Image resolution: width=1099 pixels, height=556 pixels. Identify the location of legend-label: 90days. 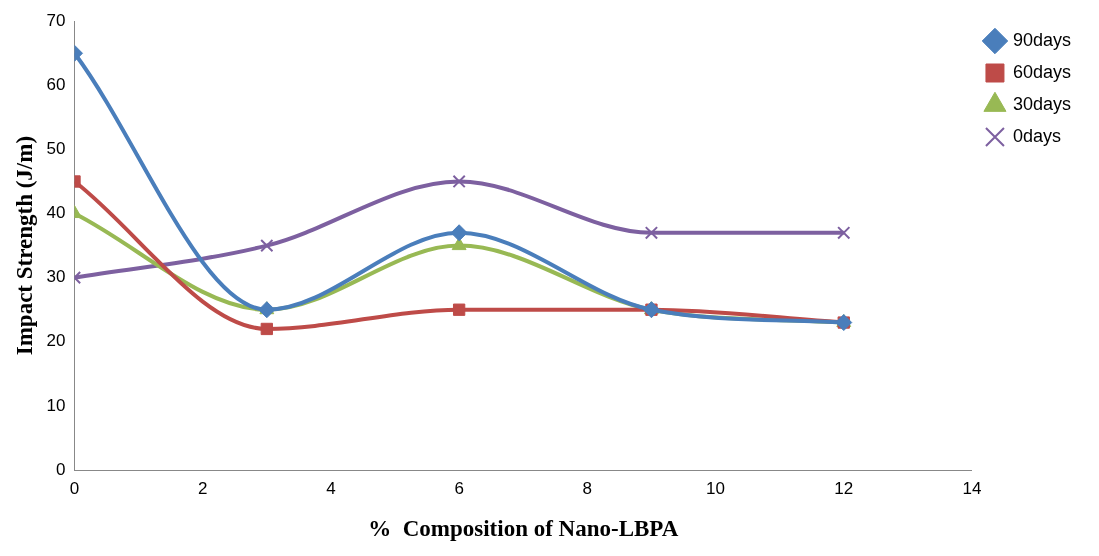
(1041, 39).